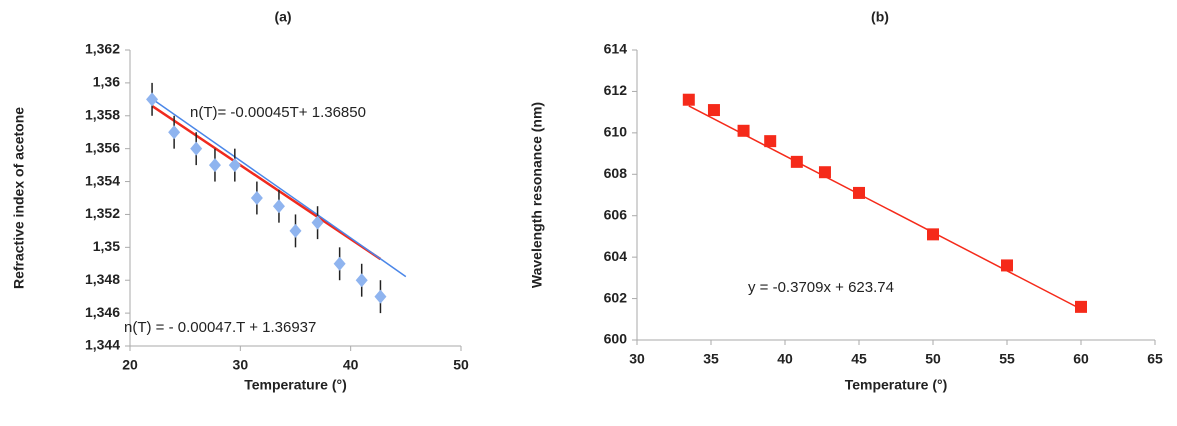  I want to click on y-tick-label: 600, so click(616, 339).